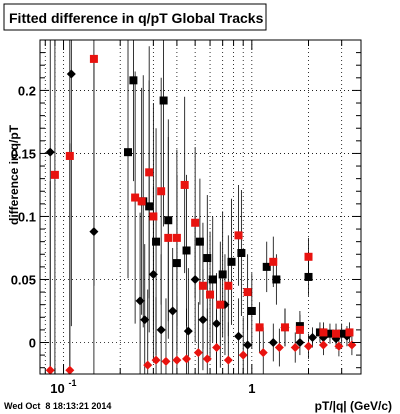  What do you see at coordinates (73, 383) in the screenshot?
I see `x-tick-label-exponent: -1` at bounding box center [73, 383].